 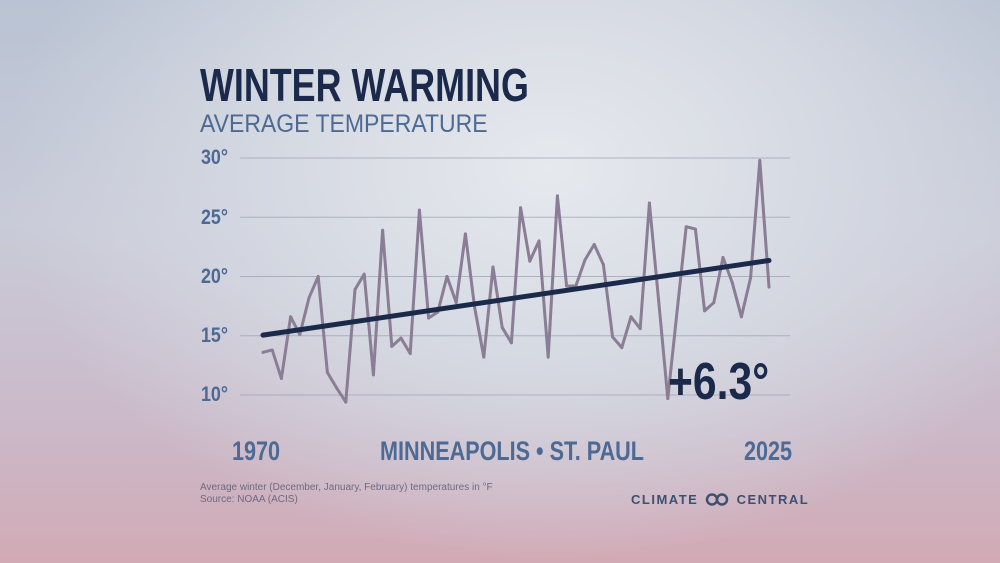 What do you see at coordinates (215, 217) in the screenshot?
I see `y-tick-label: 25°` at bounding box center [215, 217].